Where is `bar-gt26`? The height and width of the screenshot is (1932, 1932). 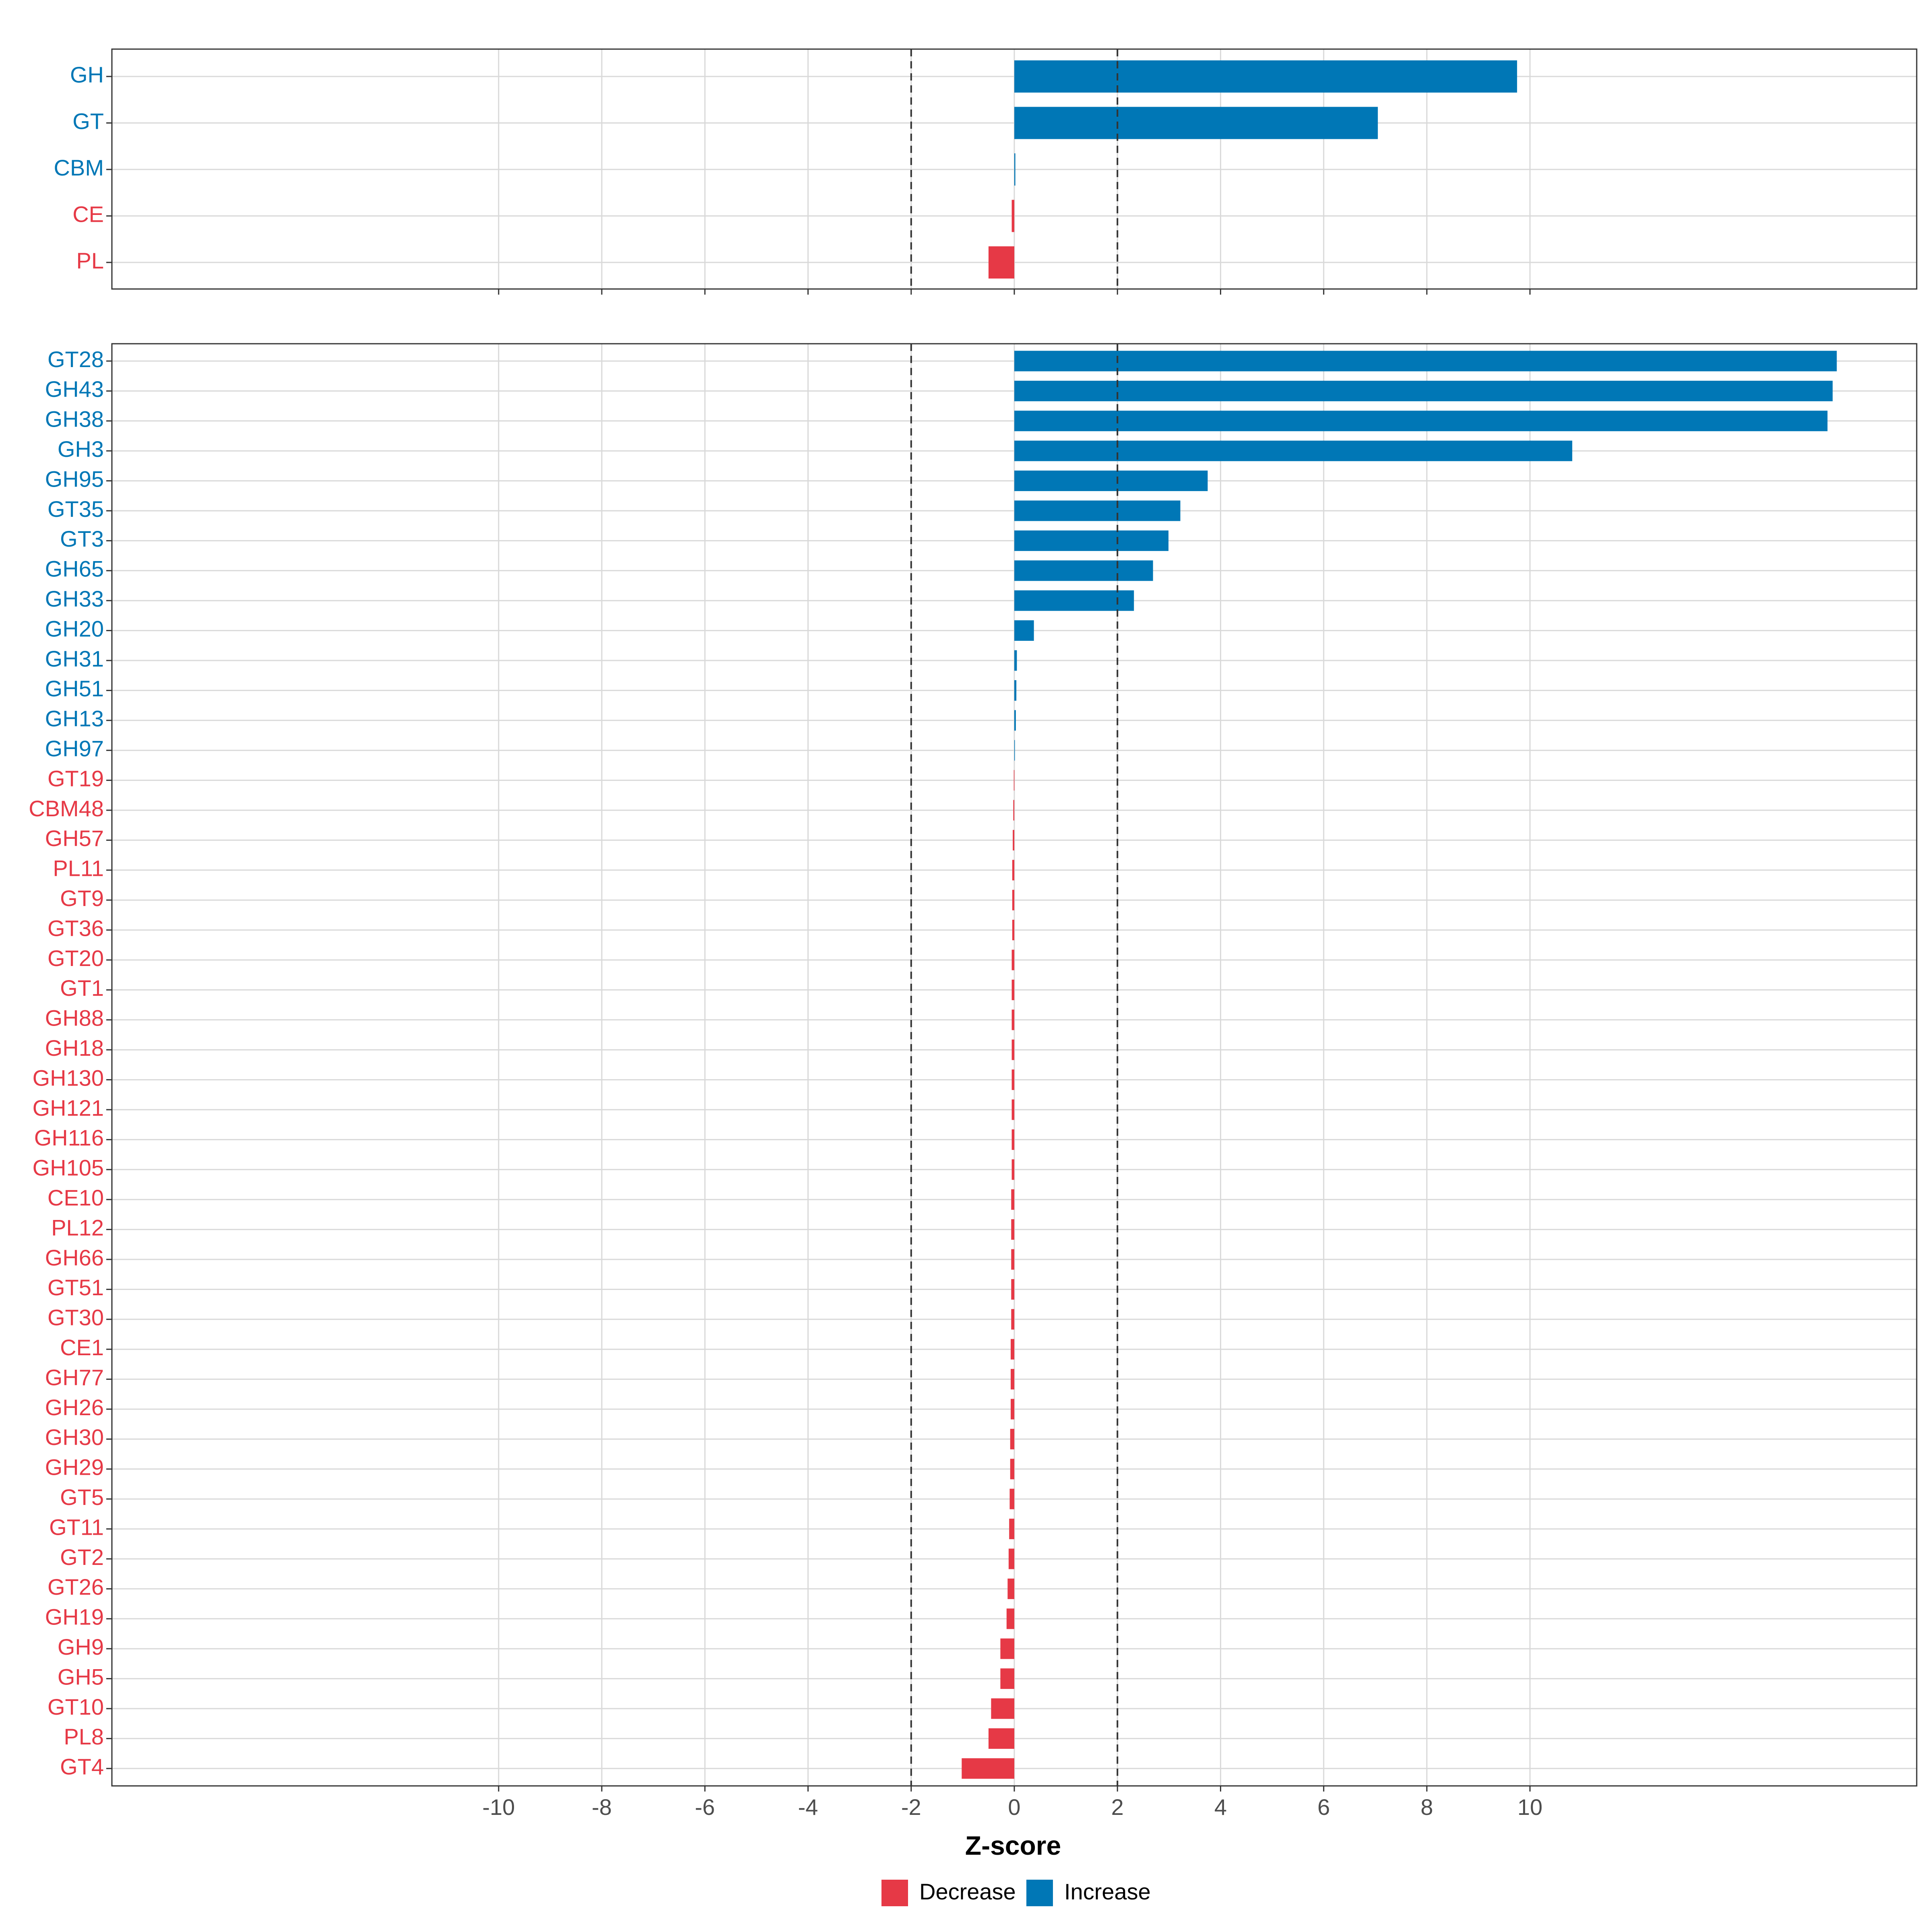
bar-gt26 is located at coordinates (1010, 1588).